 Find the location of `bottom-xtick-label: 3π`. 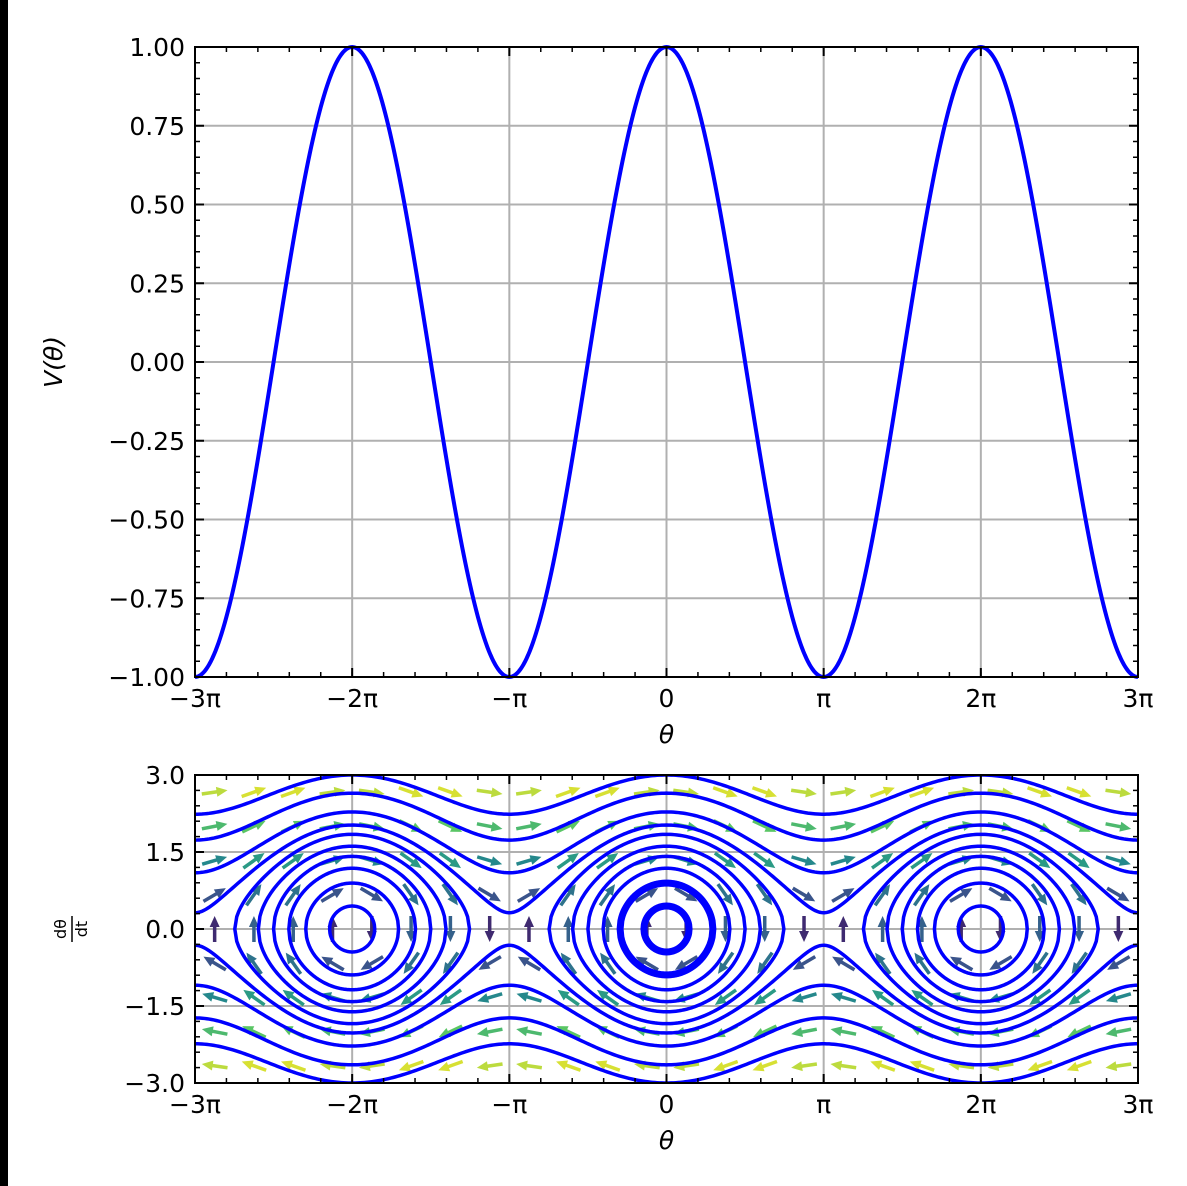

bottom-xtick-label: 3π is located at coordinates (1138, 1104).